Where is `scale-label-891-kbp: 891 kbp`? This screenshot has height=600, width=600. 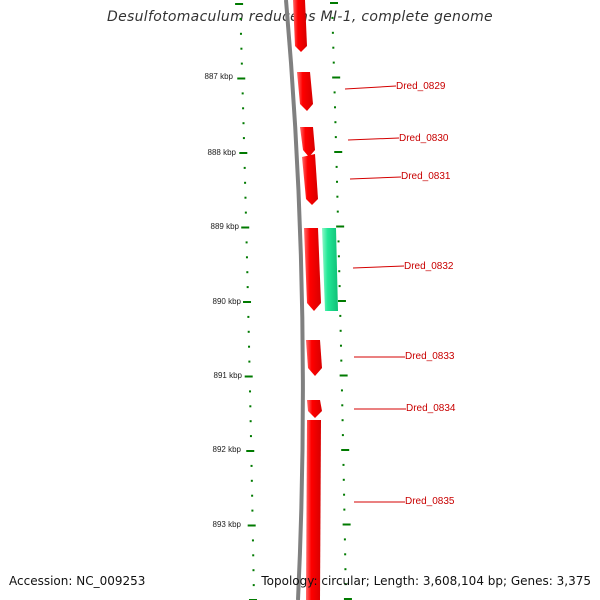
scale-label-891-kbp: 891 kbp is located at coordinates (228, 375).